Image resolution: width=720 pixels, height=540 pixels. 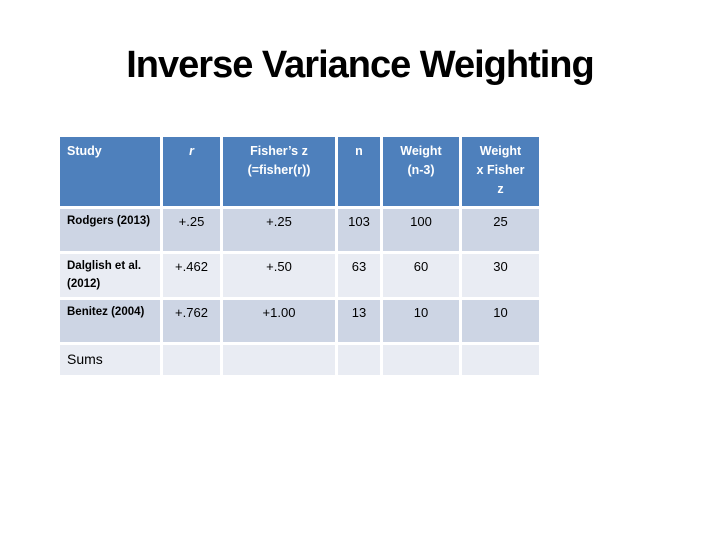 I want to click on cell-n, so click(x=359, y=359).